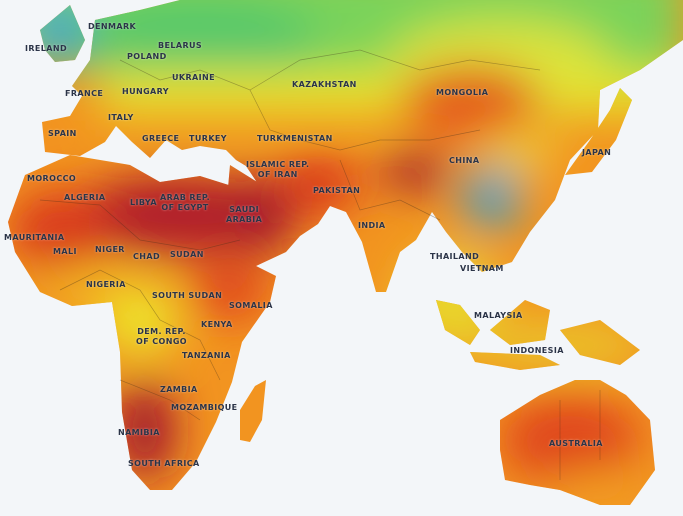 This screenshot has width=683, height=516. What do you see at coordinates (139, 432) in the screenshot?
I see `country-label-namibia: NAMIBIA` at bounding box center [139, 432].